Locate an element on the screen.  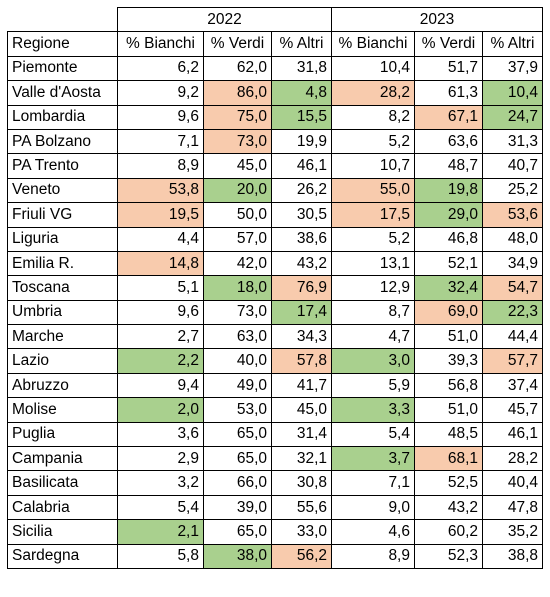
table-row: Abruzzo 9,4 49,0 41,7 5,9 56,8 37,4 is located at coordinates (275, 385).